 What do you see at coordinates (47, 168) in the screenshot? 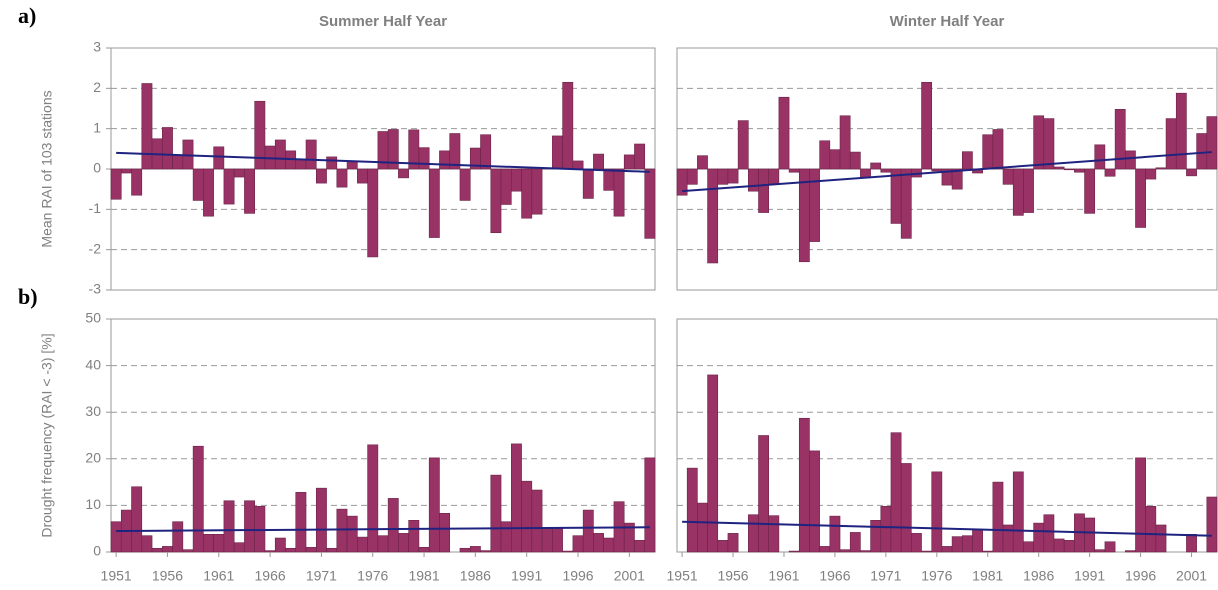
I see `y-axis-label: Mean RAI of 103 stations` at bounding box center [47, 168].